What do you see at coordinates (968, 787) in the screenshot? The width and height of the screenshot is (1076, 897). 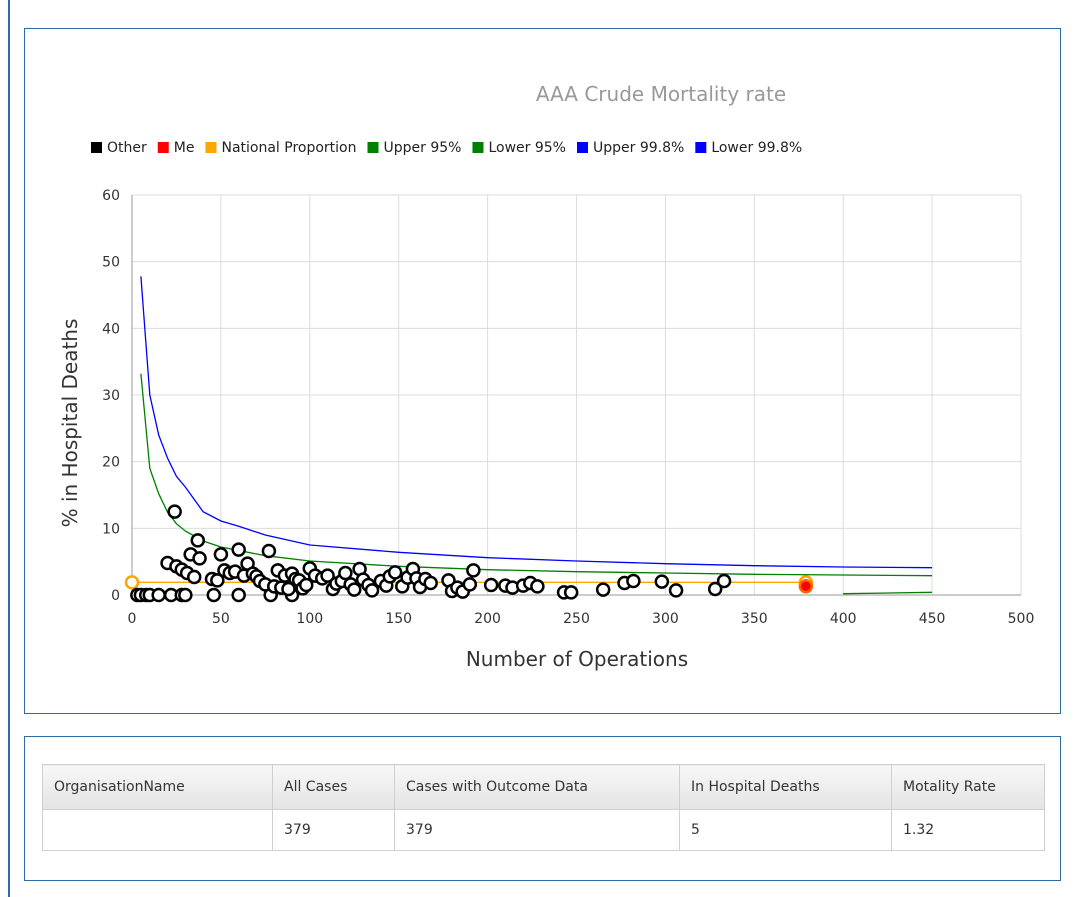 I see `header-mortality-rate: Motality Rate` at bounding box center [968, 787].